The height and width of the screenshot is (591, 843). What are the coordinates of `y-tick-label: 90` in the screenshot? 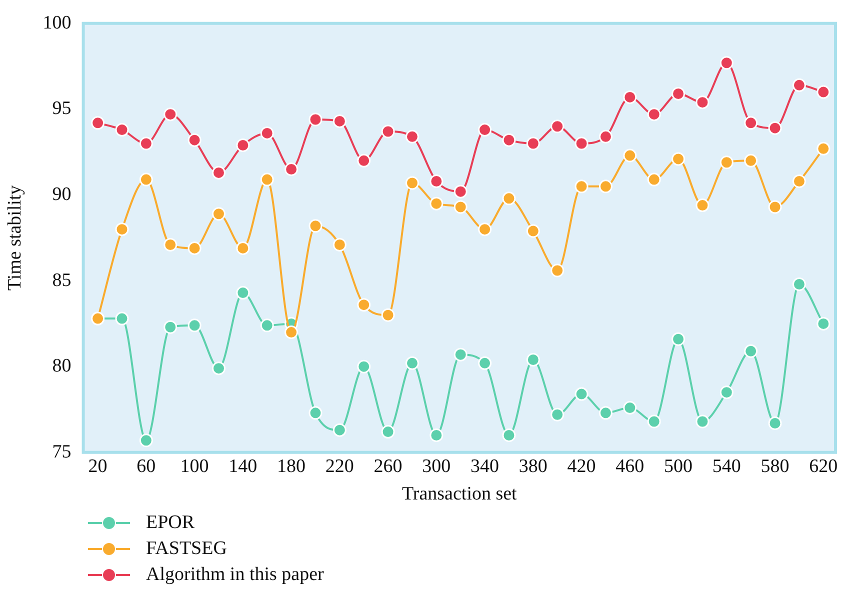 It's located at (62, 194).